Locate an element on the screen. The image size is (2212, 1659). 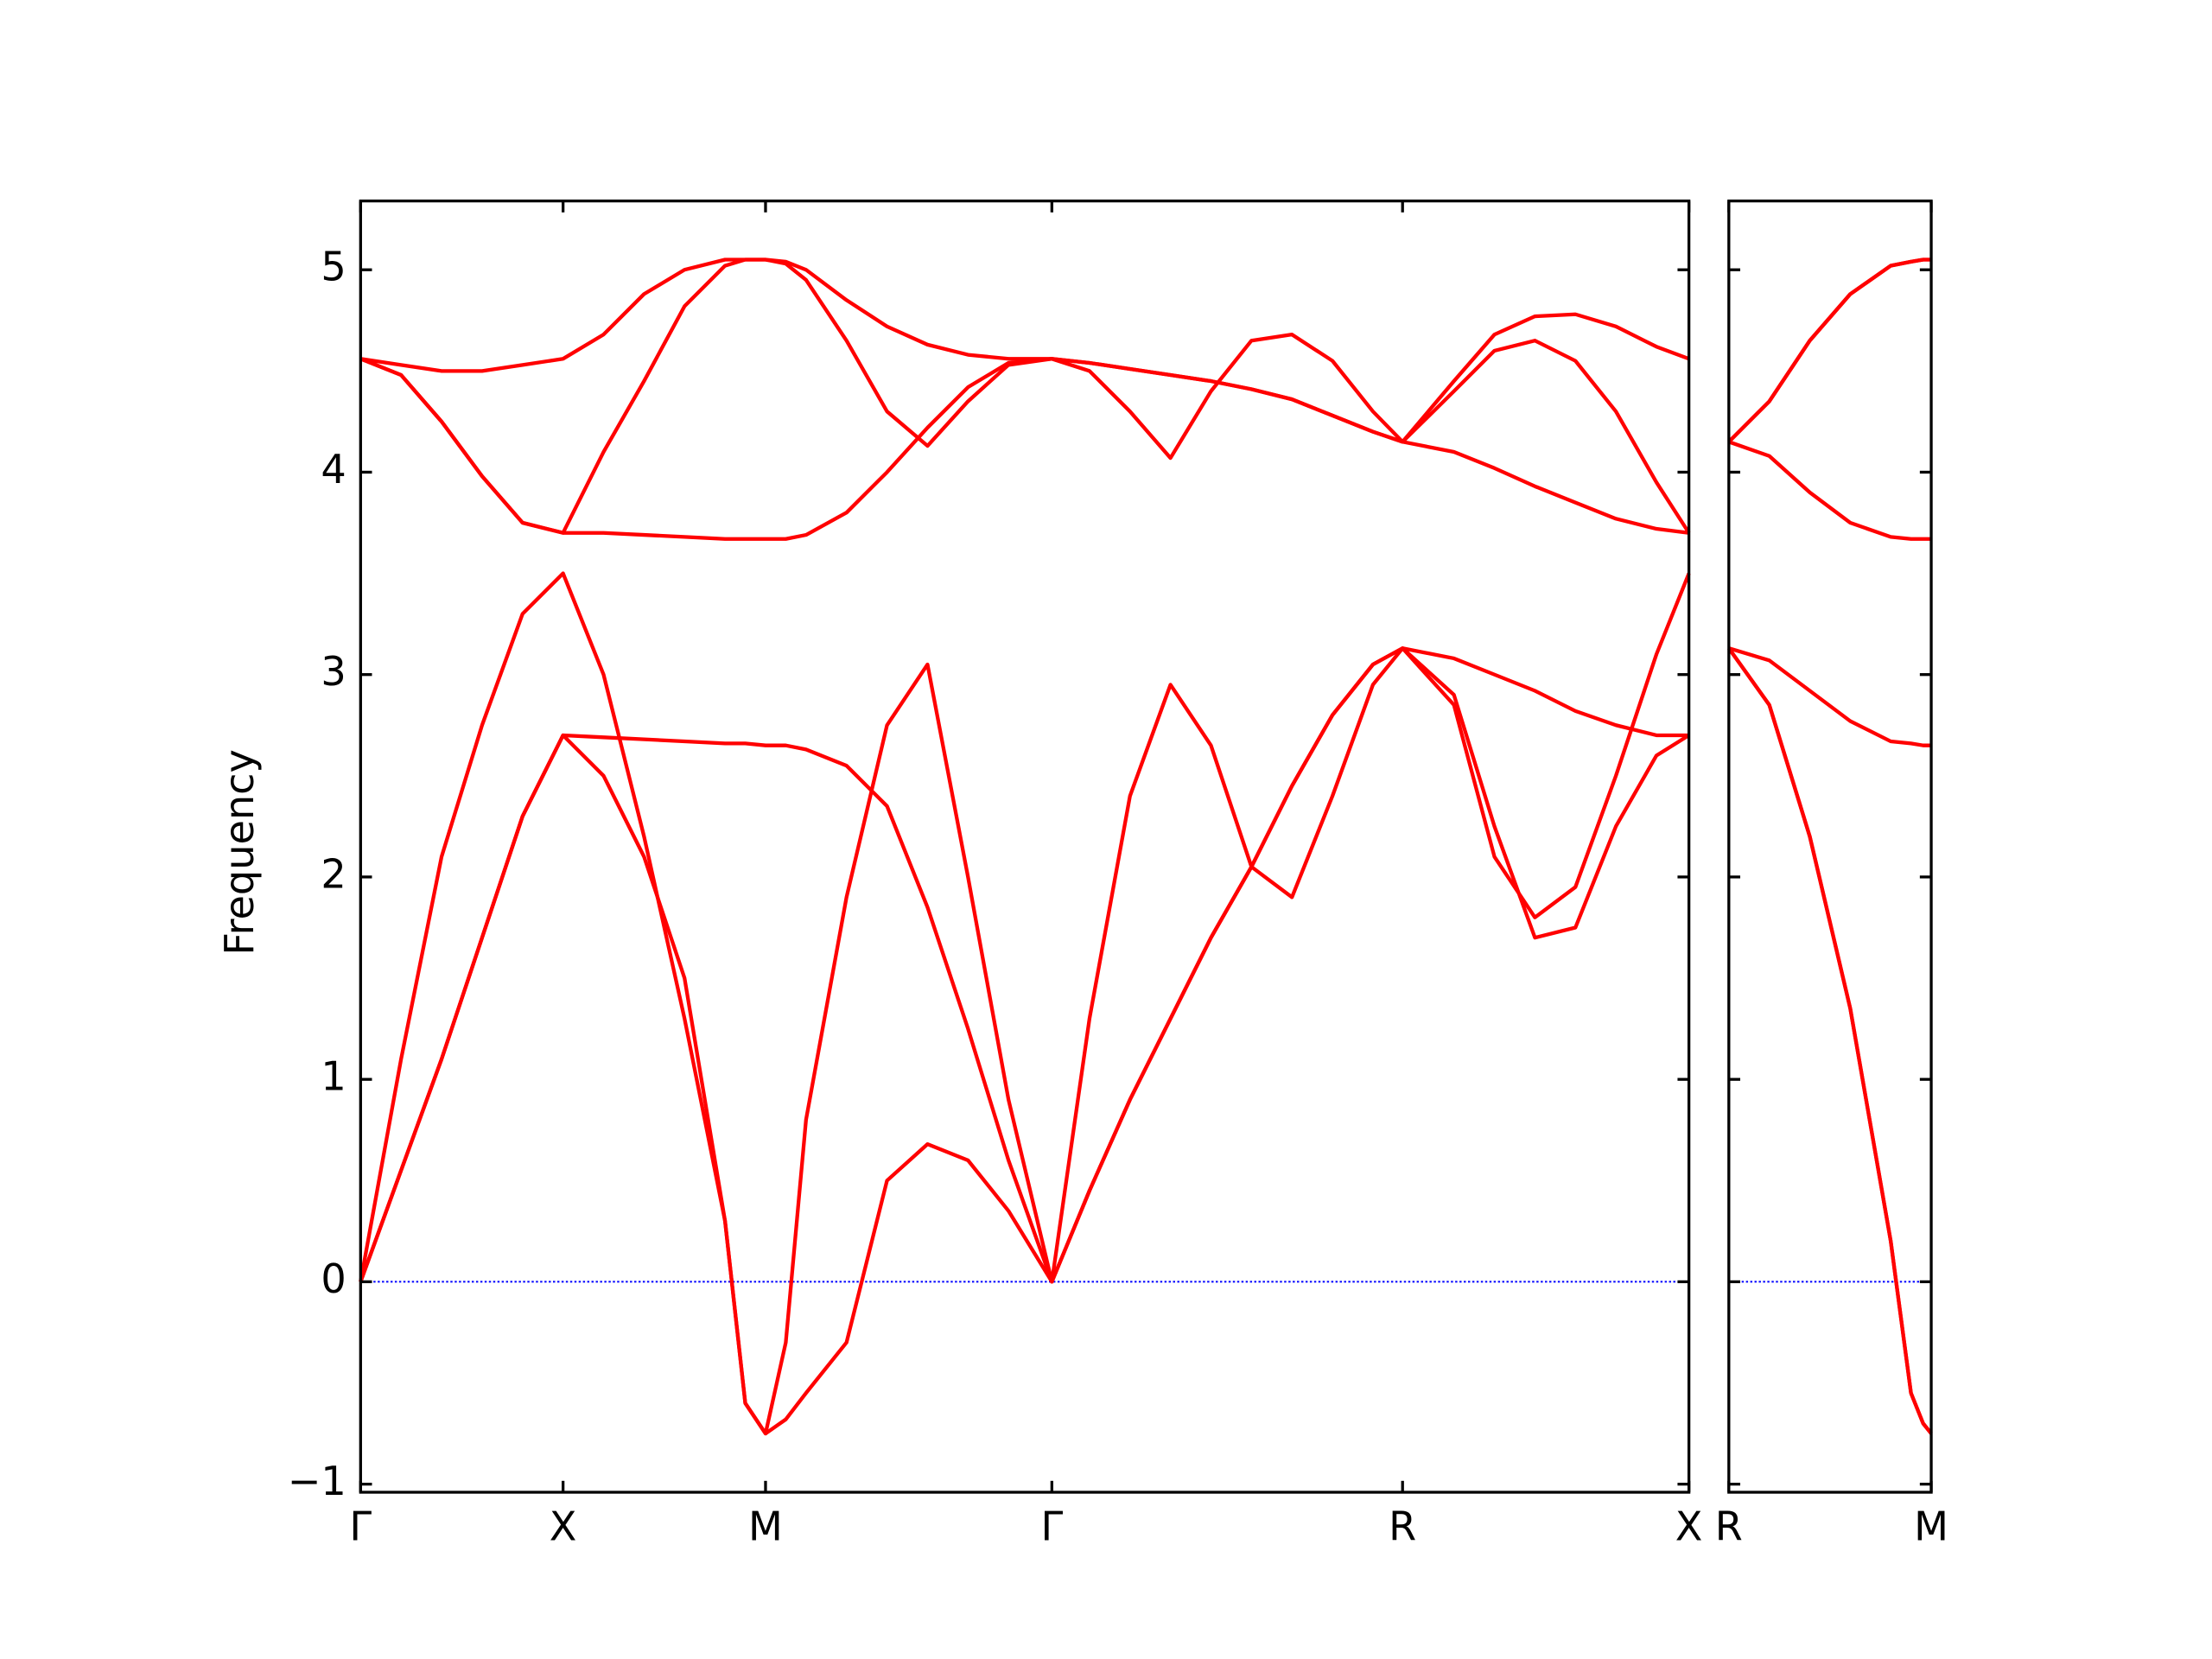
y-tick-label: 1 is located at coordinates (333, 1076).